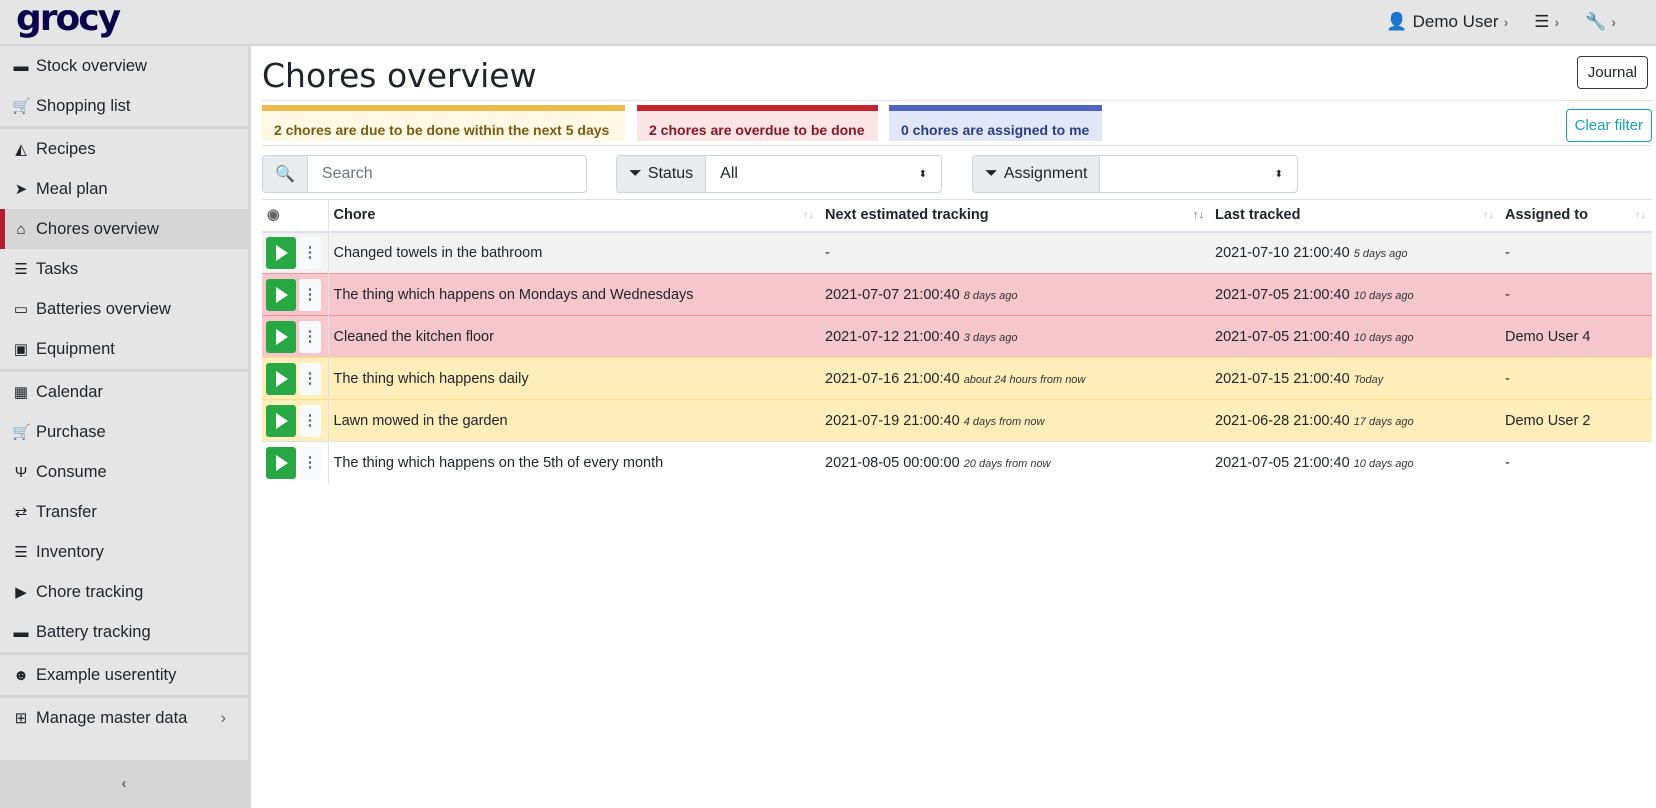  I want to click on sidebar-item-chore-tracking: ▶ Chore tracking, so click(124, 592).